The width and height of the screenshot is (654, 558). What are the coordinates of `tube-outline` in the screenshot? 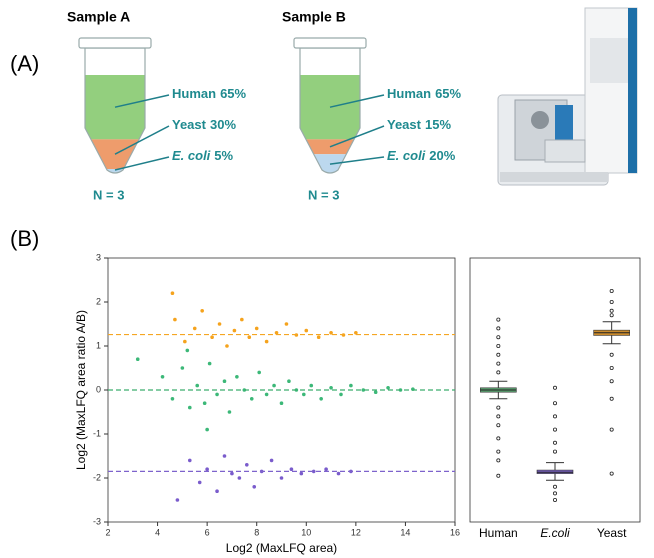 It's located at (330, 110).